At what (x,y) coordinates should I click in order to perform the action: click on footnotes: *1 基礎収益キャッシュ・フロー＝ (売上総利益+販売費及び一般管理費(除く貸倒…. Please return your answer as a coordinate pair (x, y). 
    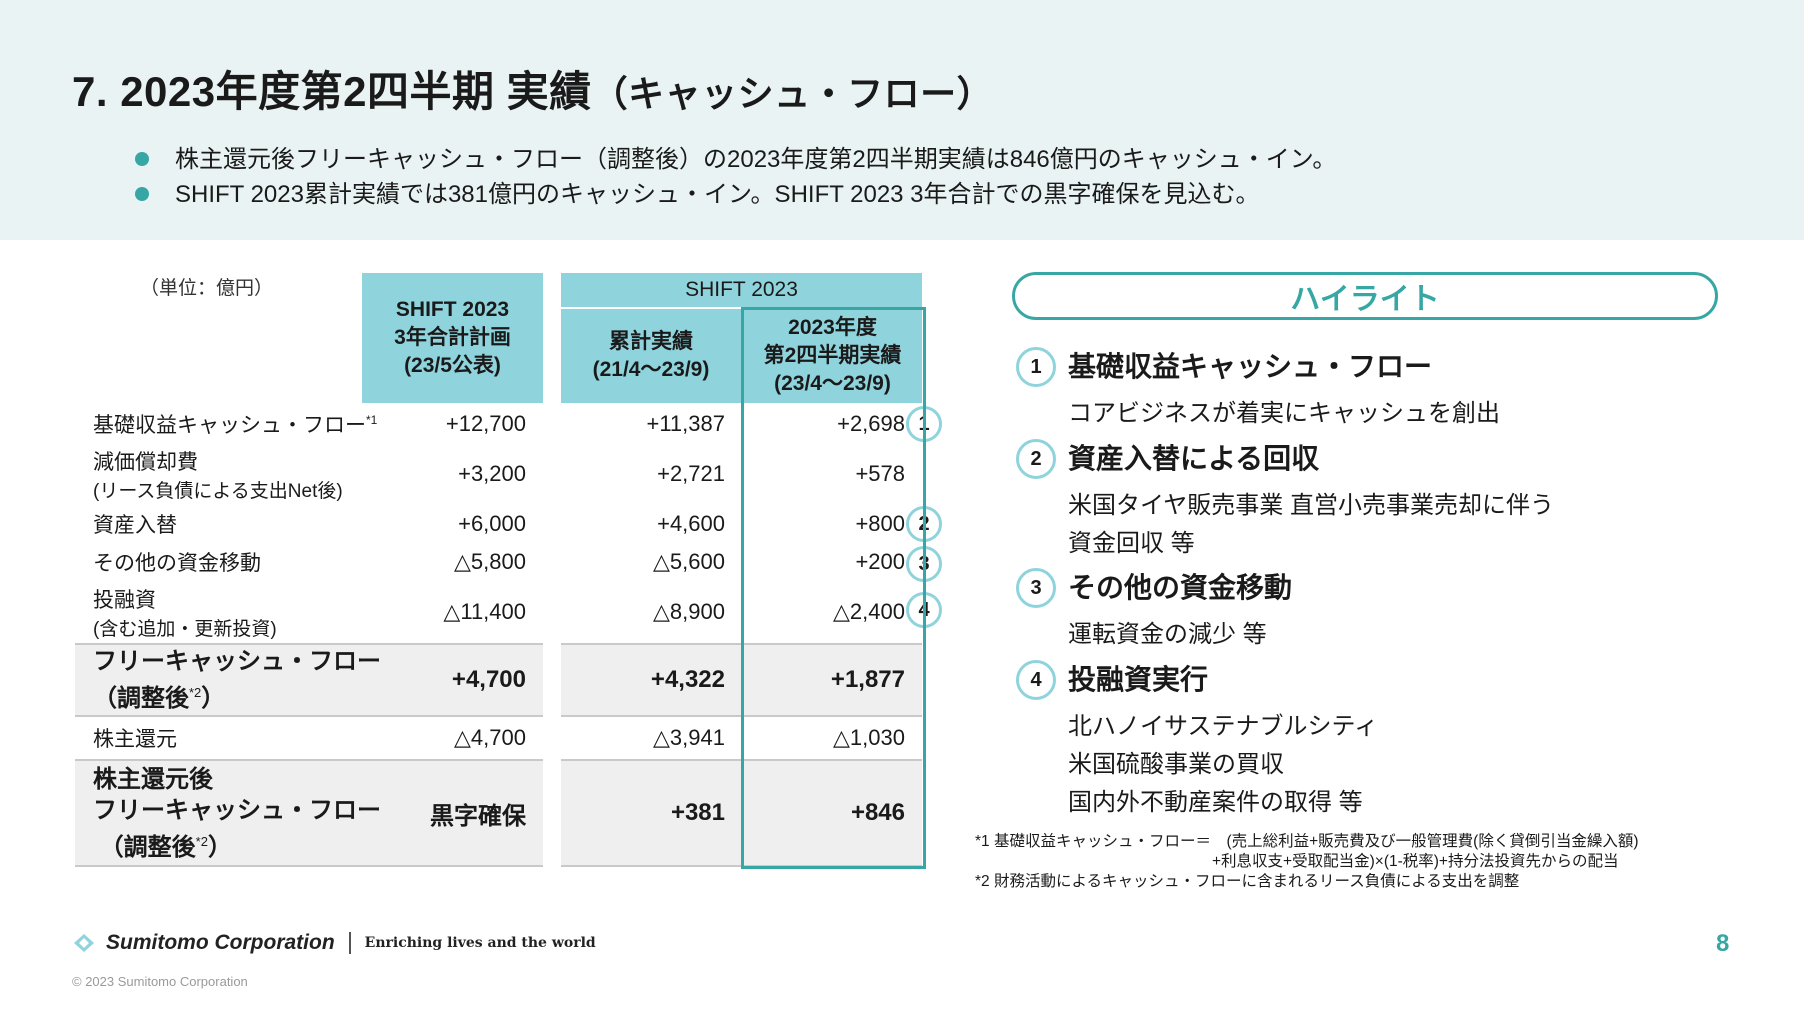
    Looking at the image, I should click on (1307, 861).